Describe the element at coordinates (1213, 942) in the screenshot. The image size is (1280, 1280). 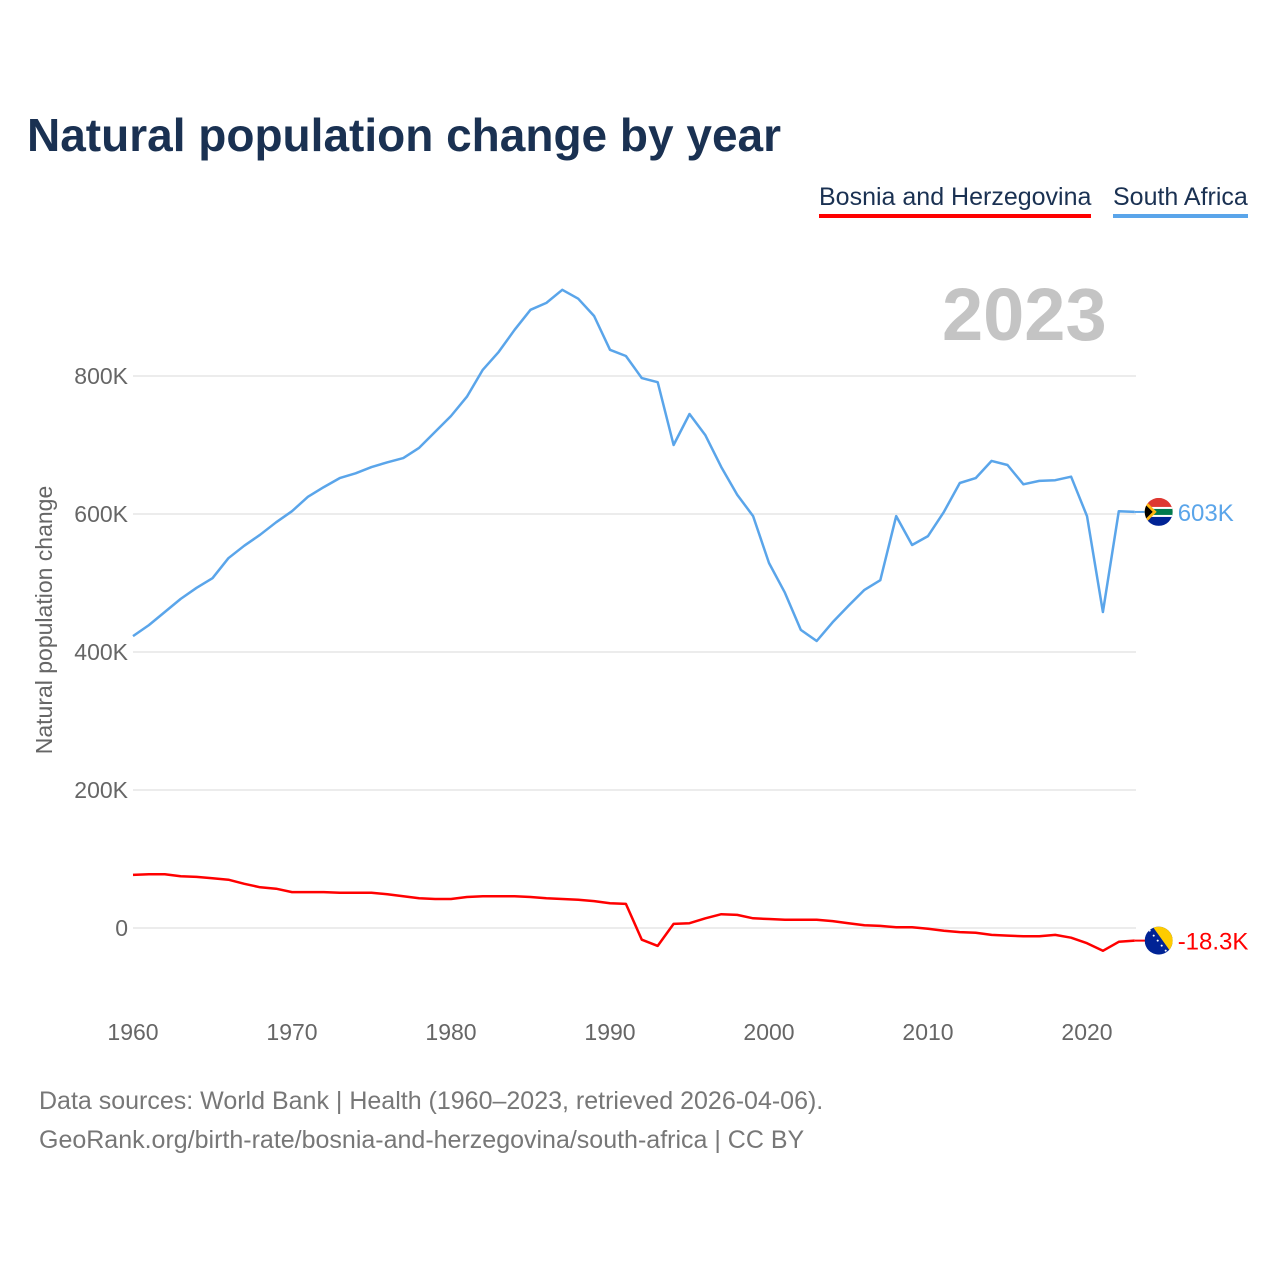
I see `end-value-label: -18.3K` at that location.